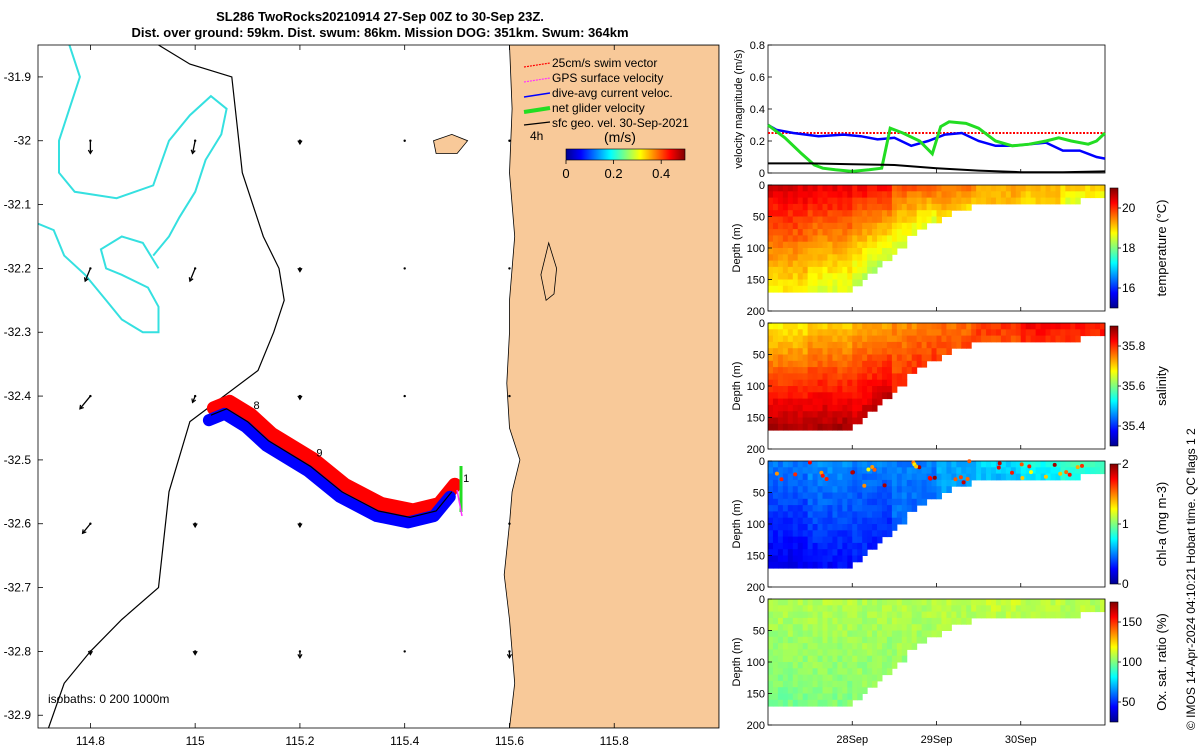 This screenshot has height=750, width=1200. What do you see at coordinates (404, 396) in the screenshot?
I see `vector-arrow` at bounding box center [404, 396].